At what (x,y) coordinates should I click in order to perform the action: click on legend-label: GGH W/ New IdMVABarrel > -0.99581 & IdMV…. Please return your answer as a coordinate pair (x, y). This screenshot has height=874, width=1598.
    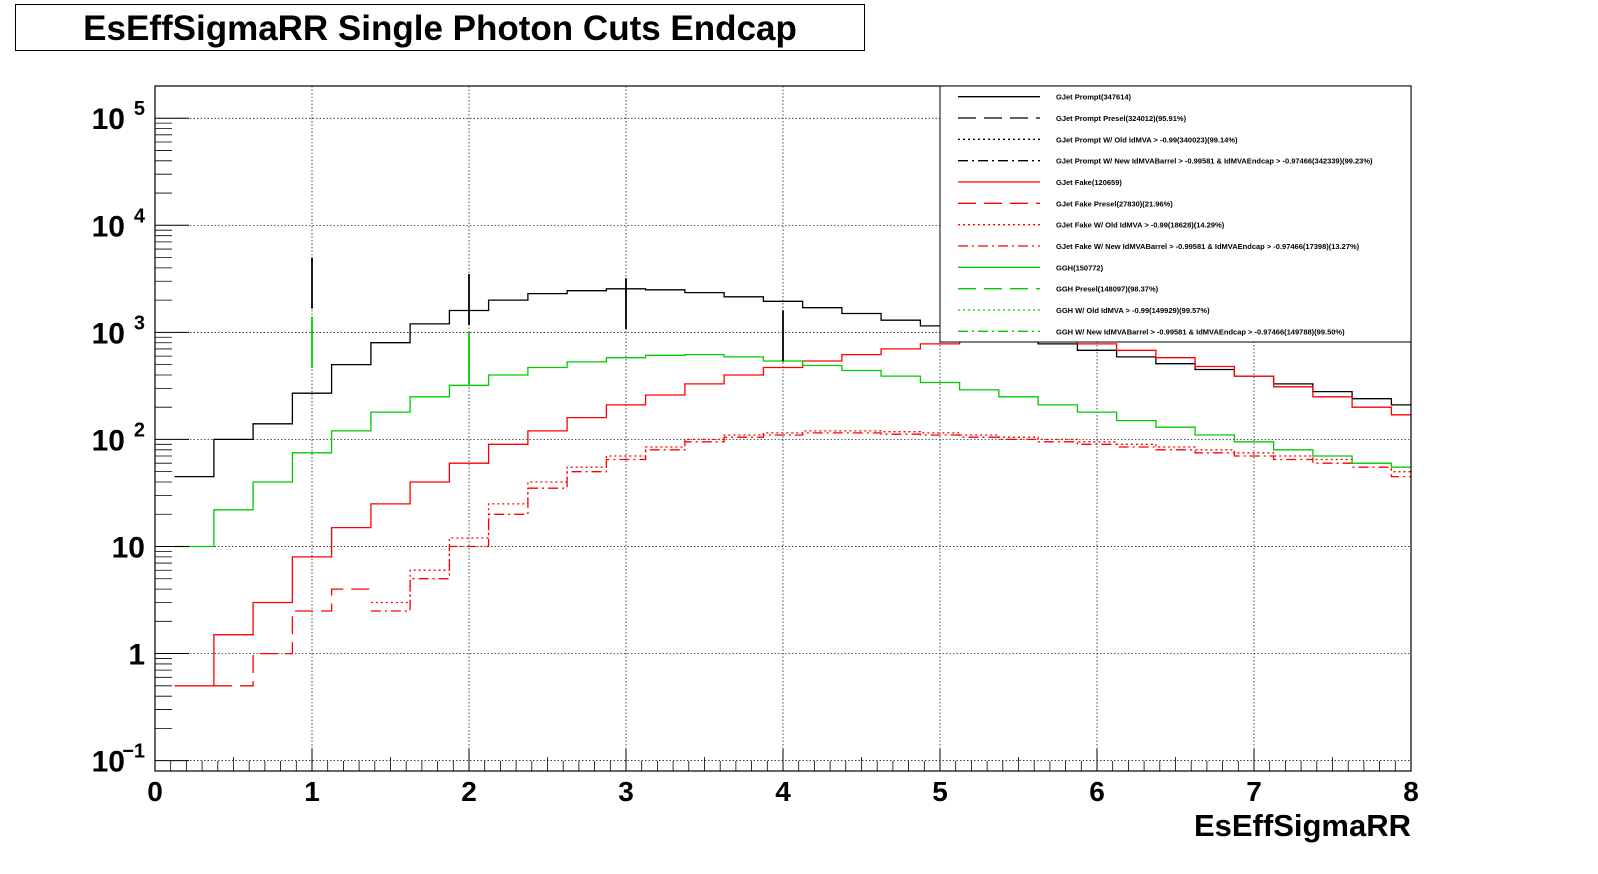
    Looking at the image, I should click on (1200, 331).